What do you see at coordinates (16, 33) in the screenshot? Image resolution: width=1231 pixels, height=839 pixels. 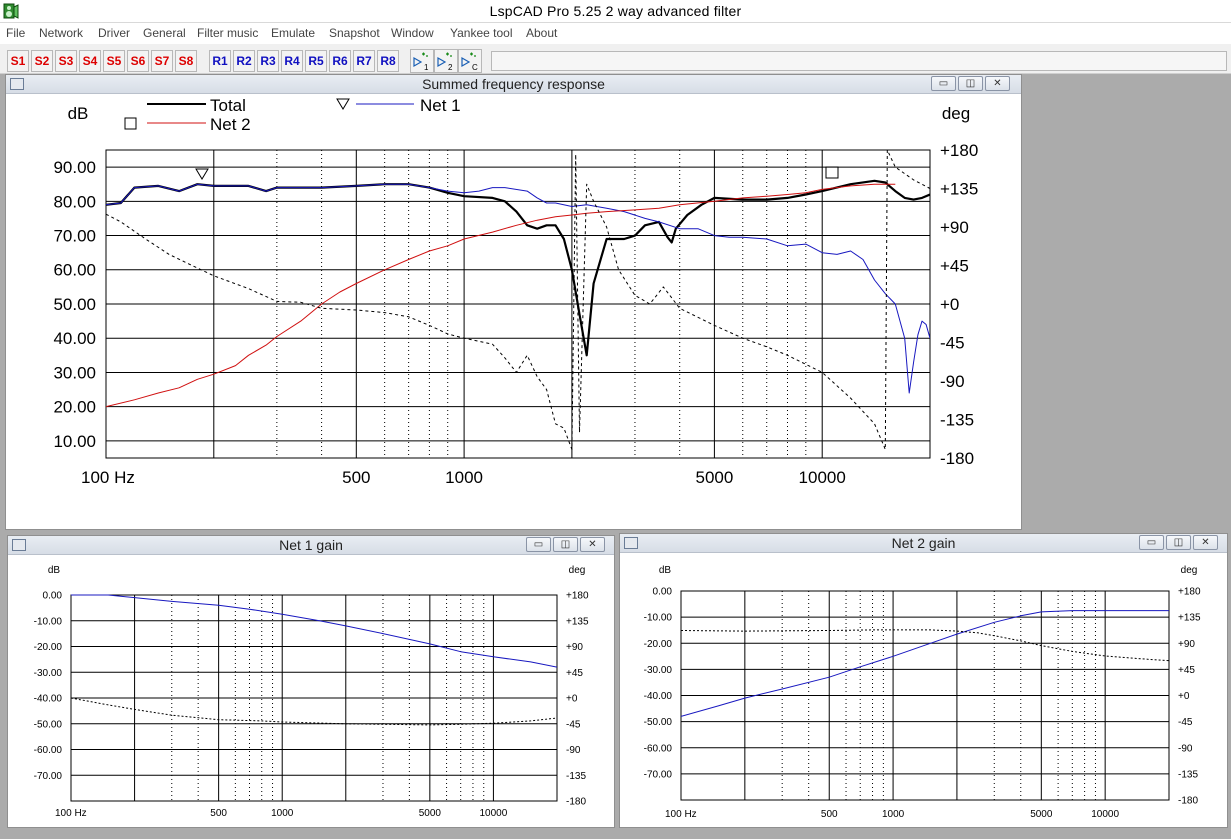 I see `menu-file: File` at bounding box center [16, 33].